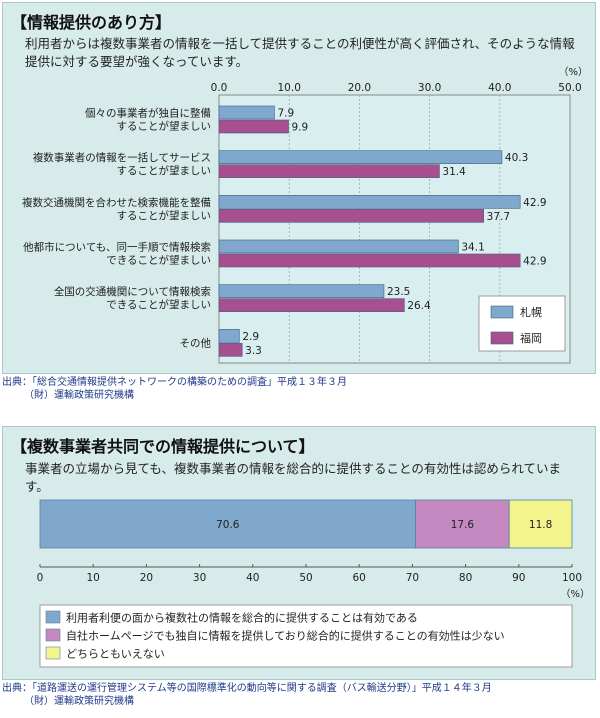  Describe the element at coordinates (174, 382) in the screenshot. I see `source-line: 出典：「総合交通情報提供ネットワークの構築のための調査」平成１３年３月` at that location.